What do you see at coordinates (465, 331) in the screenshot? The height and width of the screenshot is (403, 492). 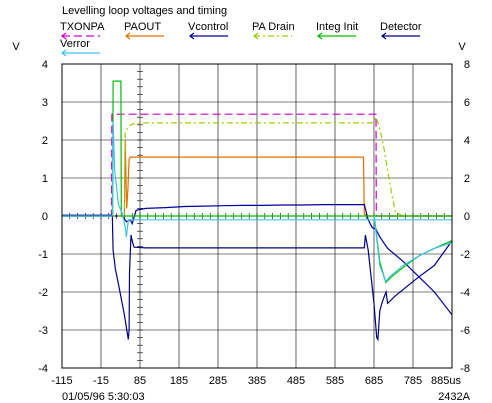 I see `y-right-tick-label: -6` at bounding box center [465, 331].